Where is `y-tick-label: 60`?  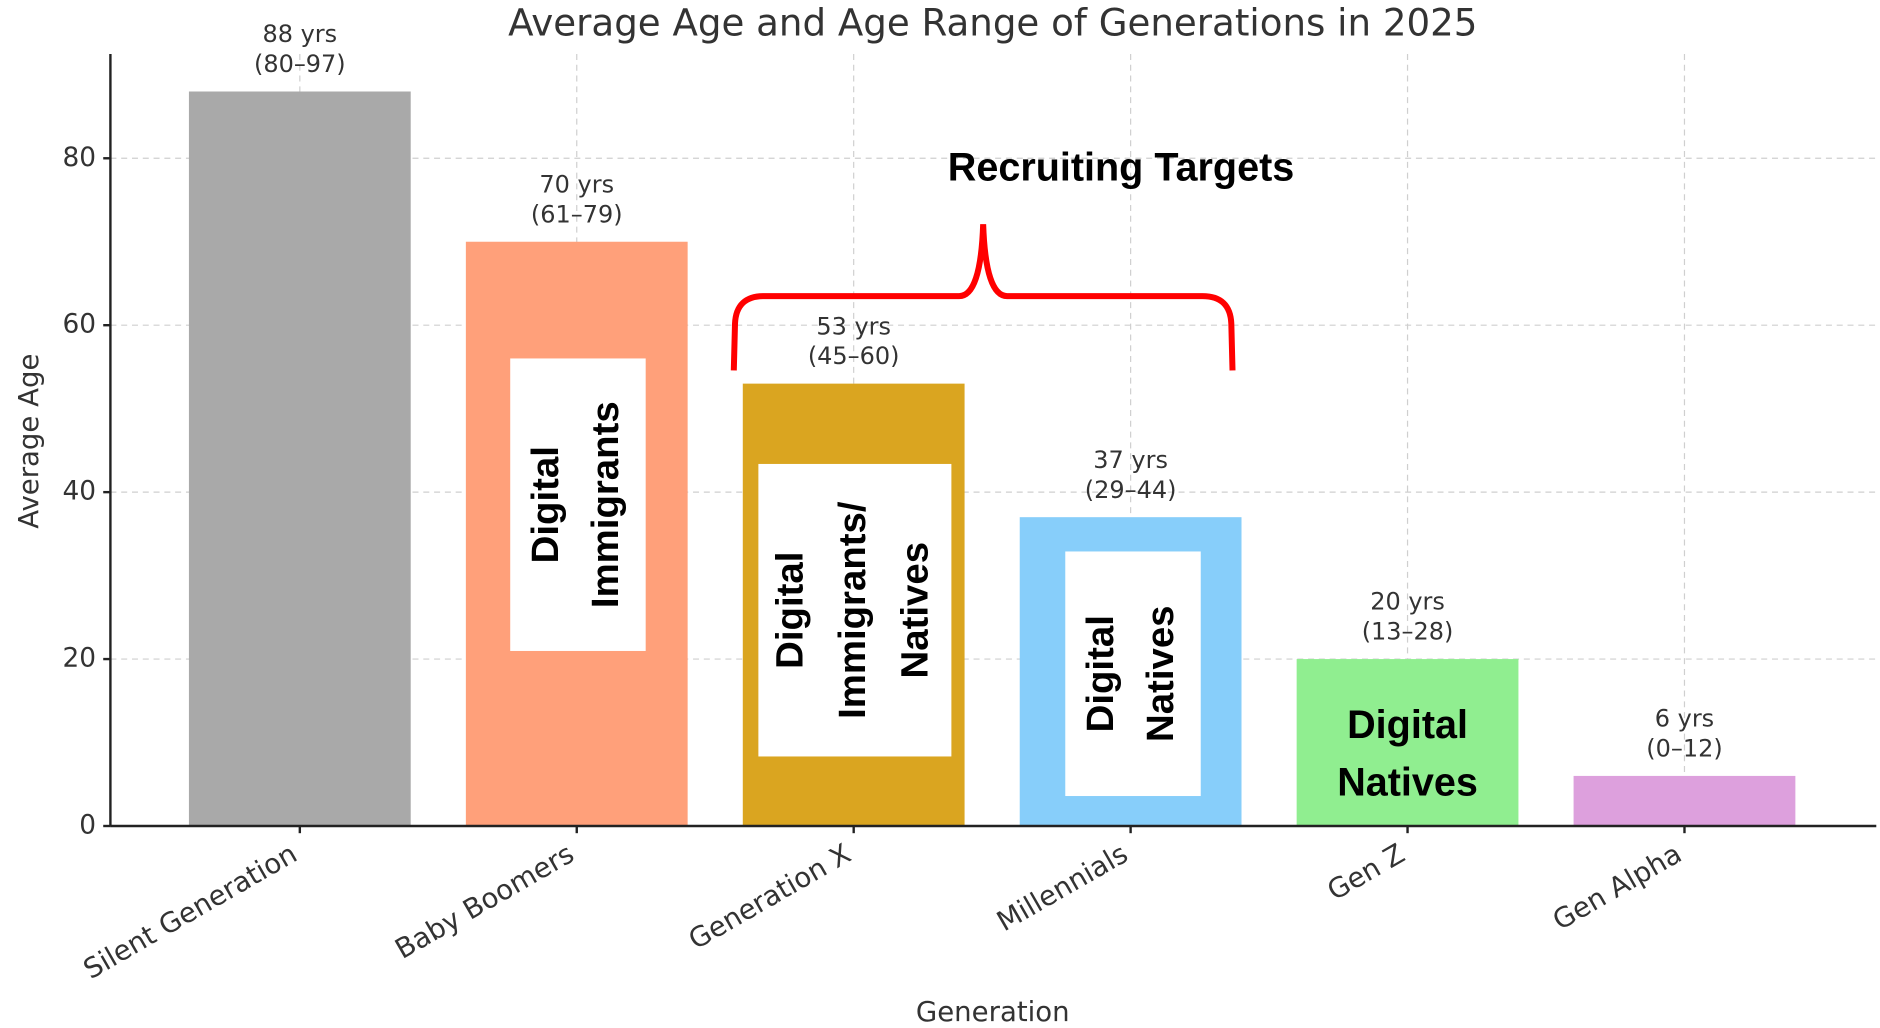 y-tick-label: 60 is located at coordinates (79, 325).